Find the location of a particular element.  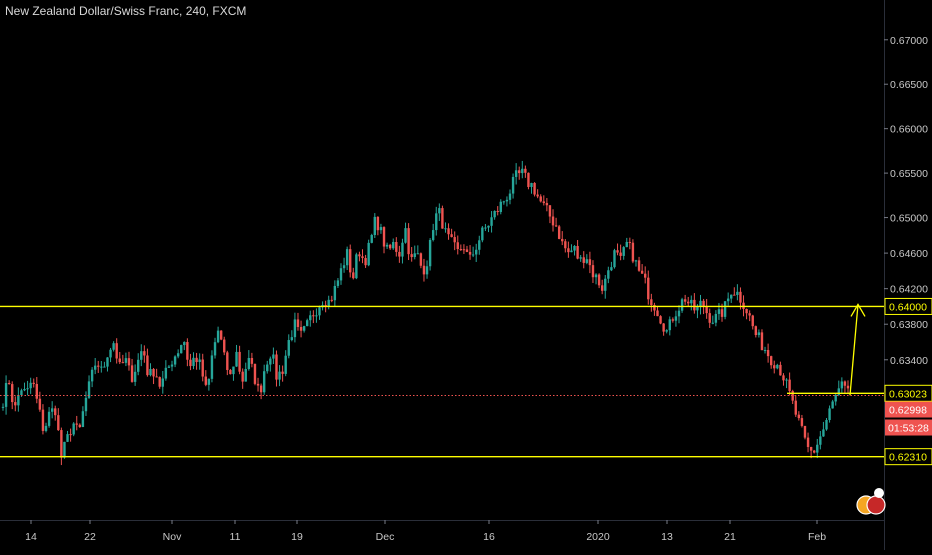

y-tick-label: 0.65500 is located at coordinates (909, 174).